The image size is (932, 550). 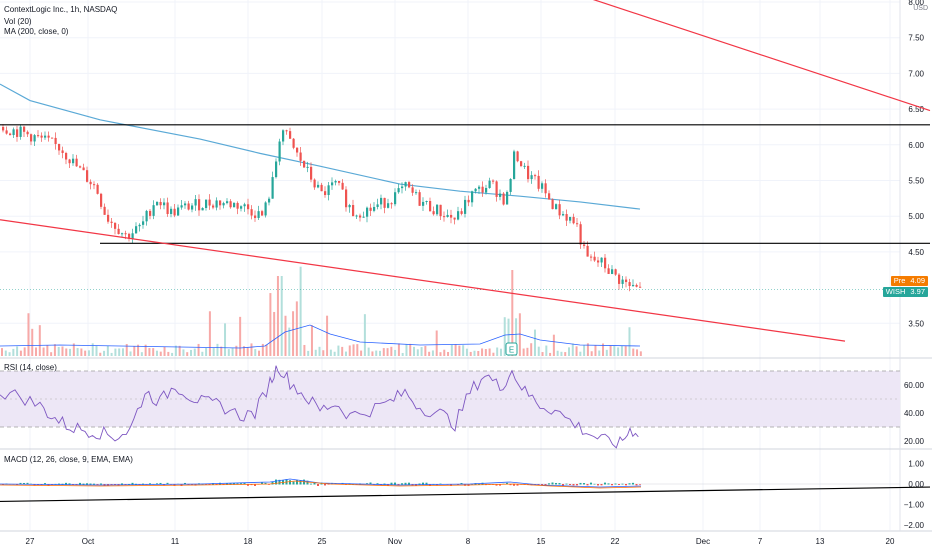 I want to click on macd-tick-label: 0.00, so click(x=916, y=484).